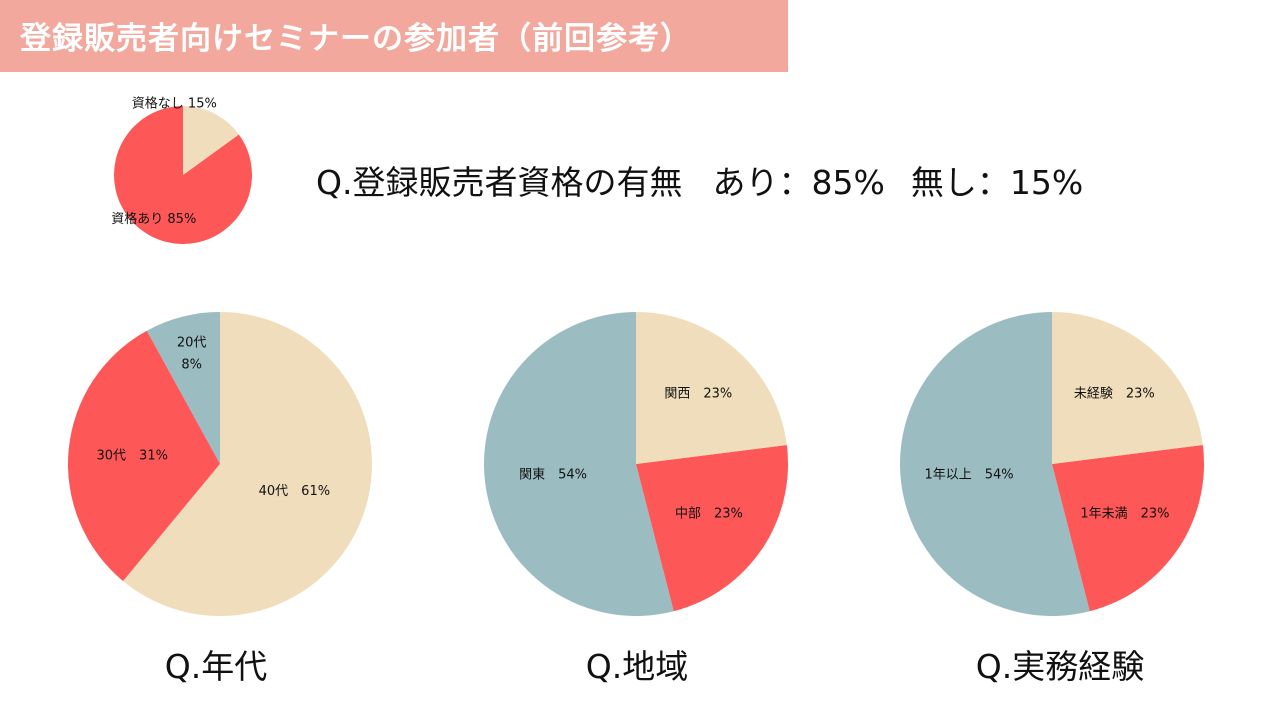 This screenshot has height=720, width=1280. Describe the element at coordinates (698, 393) in the screenshot. I see `slice-label: 関西 23%` at that location.